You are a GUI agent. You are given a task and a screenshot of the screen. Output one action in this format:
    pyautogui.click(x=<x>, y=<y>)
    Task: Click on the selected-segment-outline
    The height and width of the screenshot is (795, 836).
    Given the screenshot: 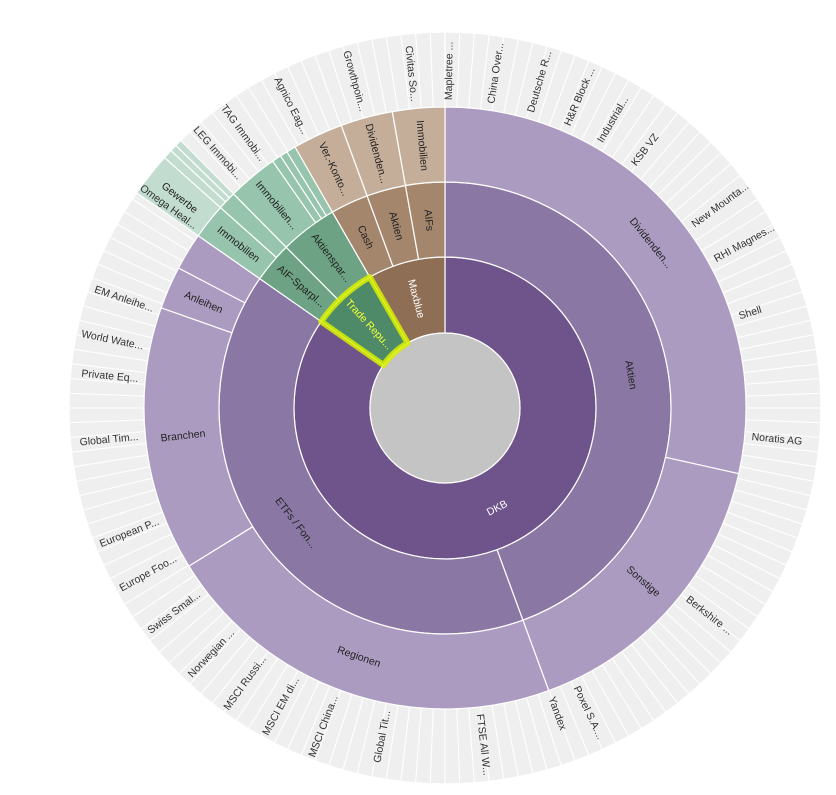 What is the action you would take?
    pyautogui.click(x=364, y=321)
    